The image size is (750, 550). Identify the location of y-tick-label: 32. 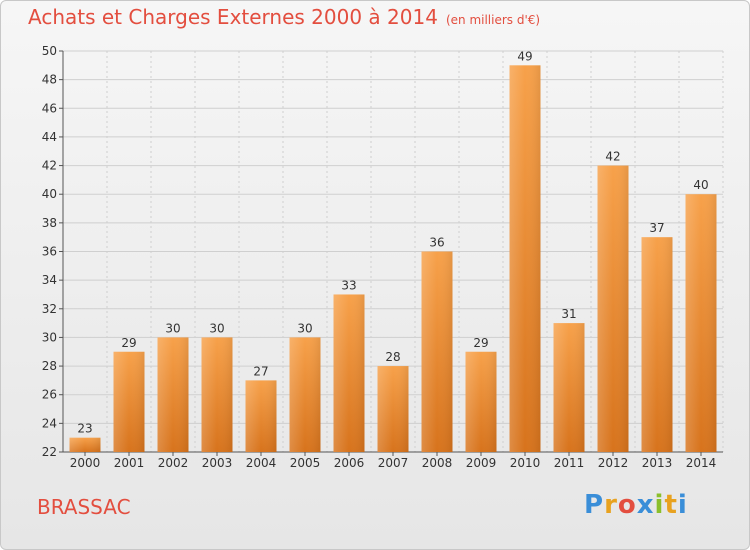
(49, 309).